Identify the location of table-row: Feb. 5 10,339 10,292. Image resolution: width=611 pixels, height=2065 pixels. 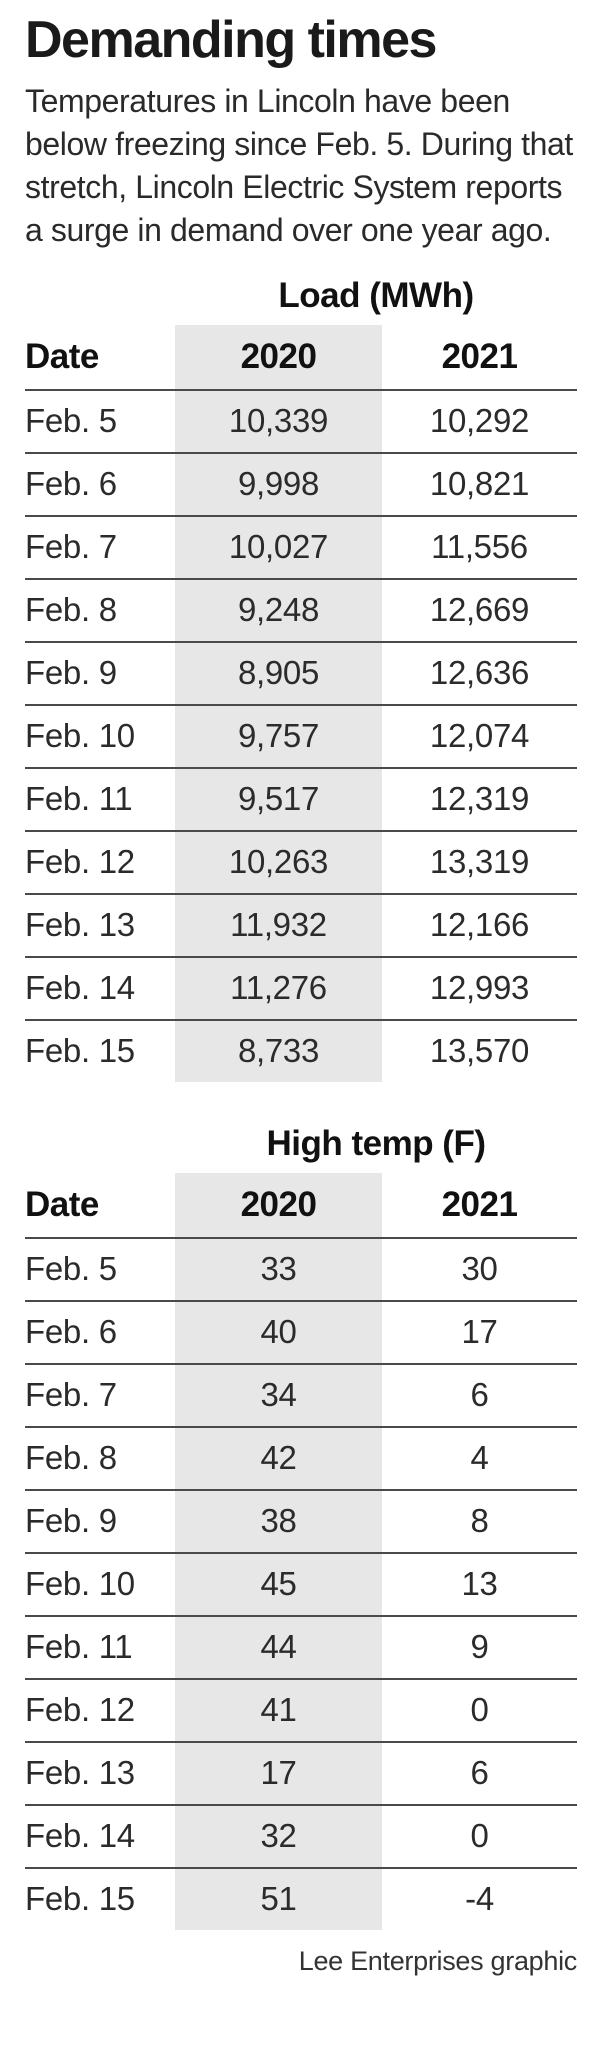
(301, 420).